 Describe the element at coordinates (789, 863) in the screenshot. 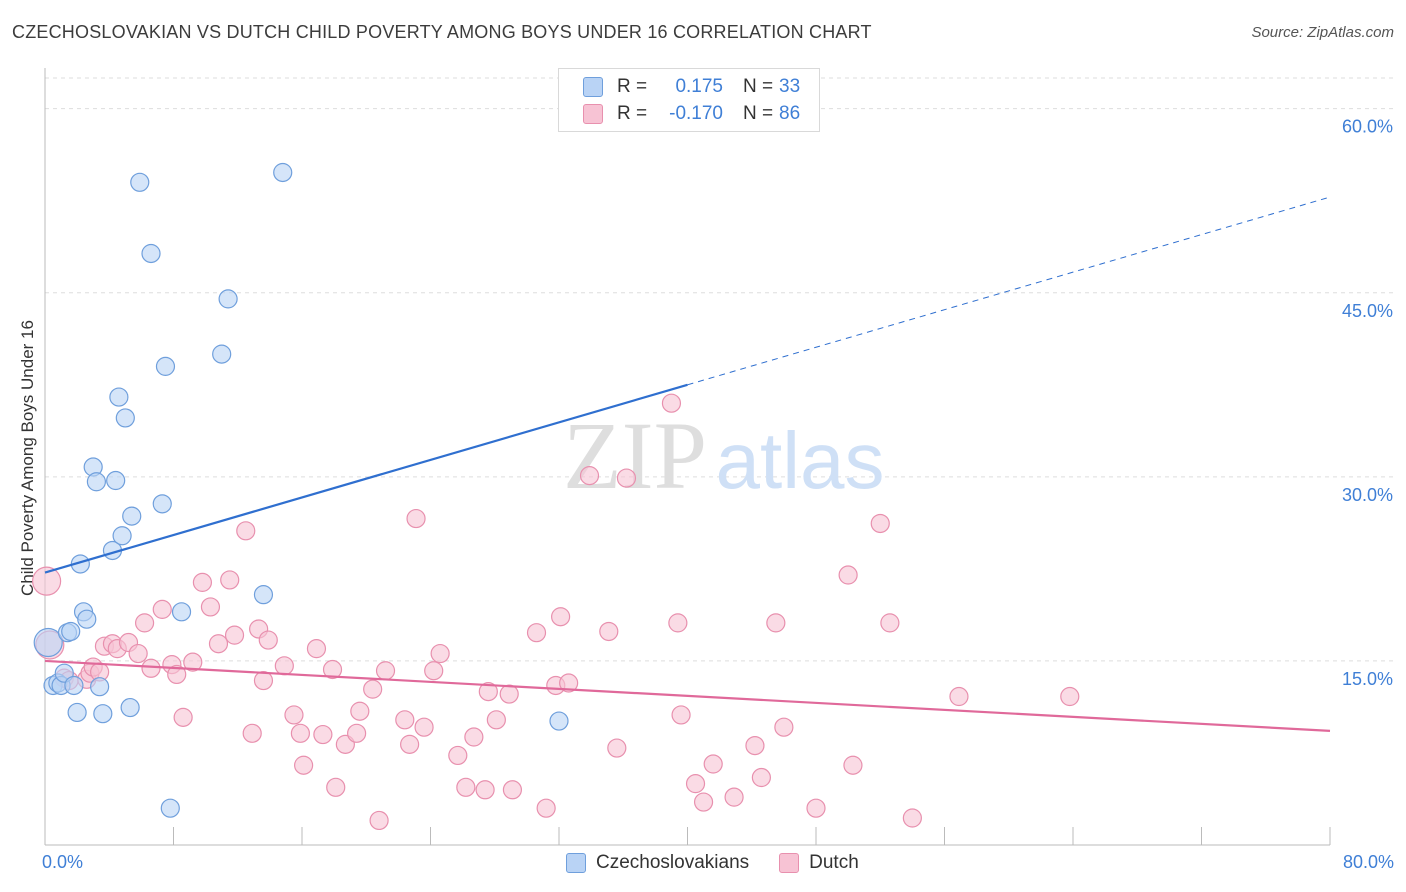

I see `legend-swatch-pink` at that location.